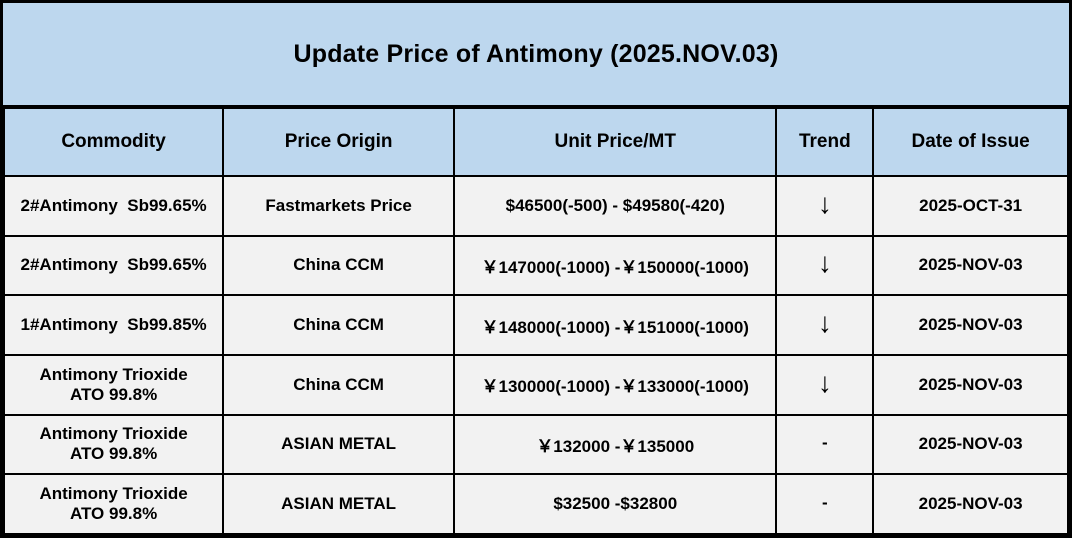 The height and width of the screenshot is (538, 1072). Describe the element at coordinates (339, 142) in the screenshot. I see `header-price-origin: Price Origin` at that location.